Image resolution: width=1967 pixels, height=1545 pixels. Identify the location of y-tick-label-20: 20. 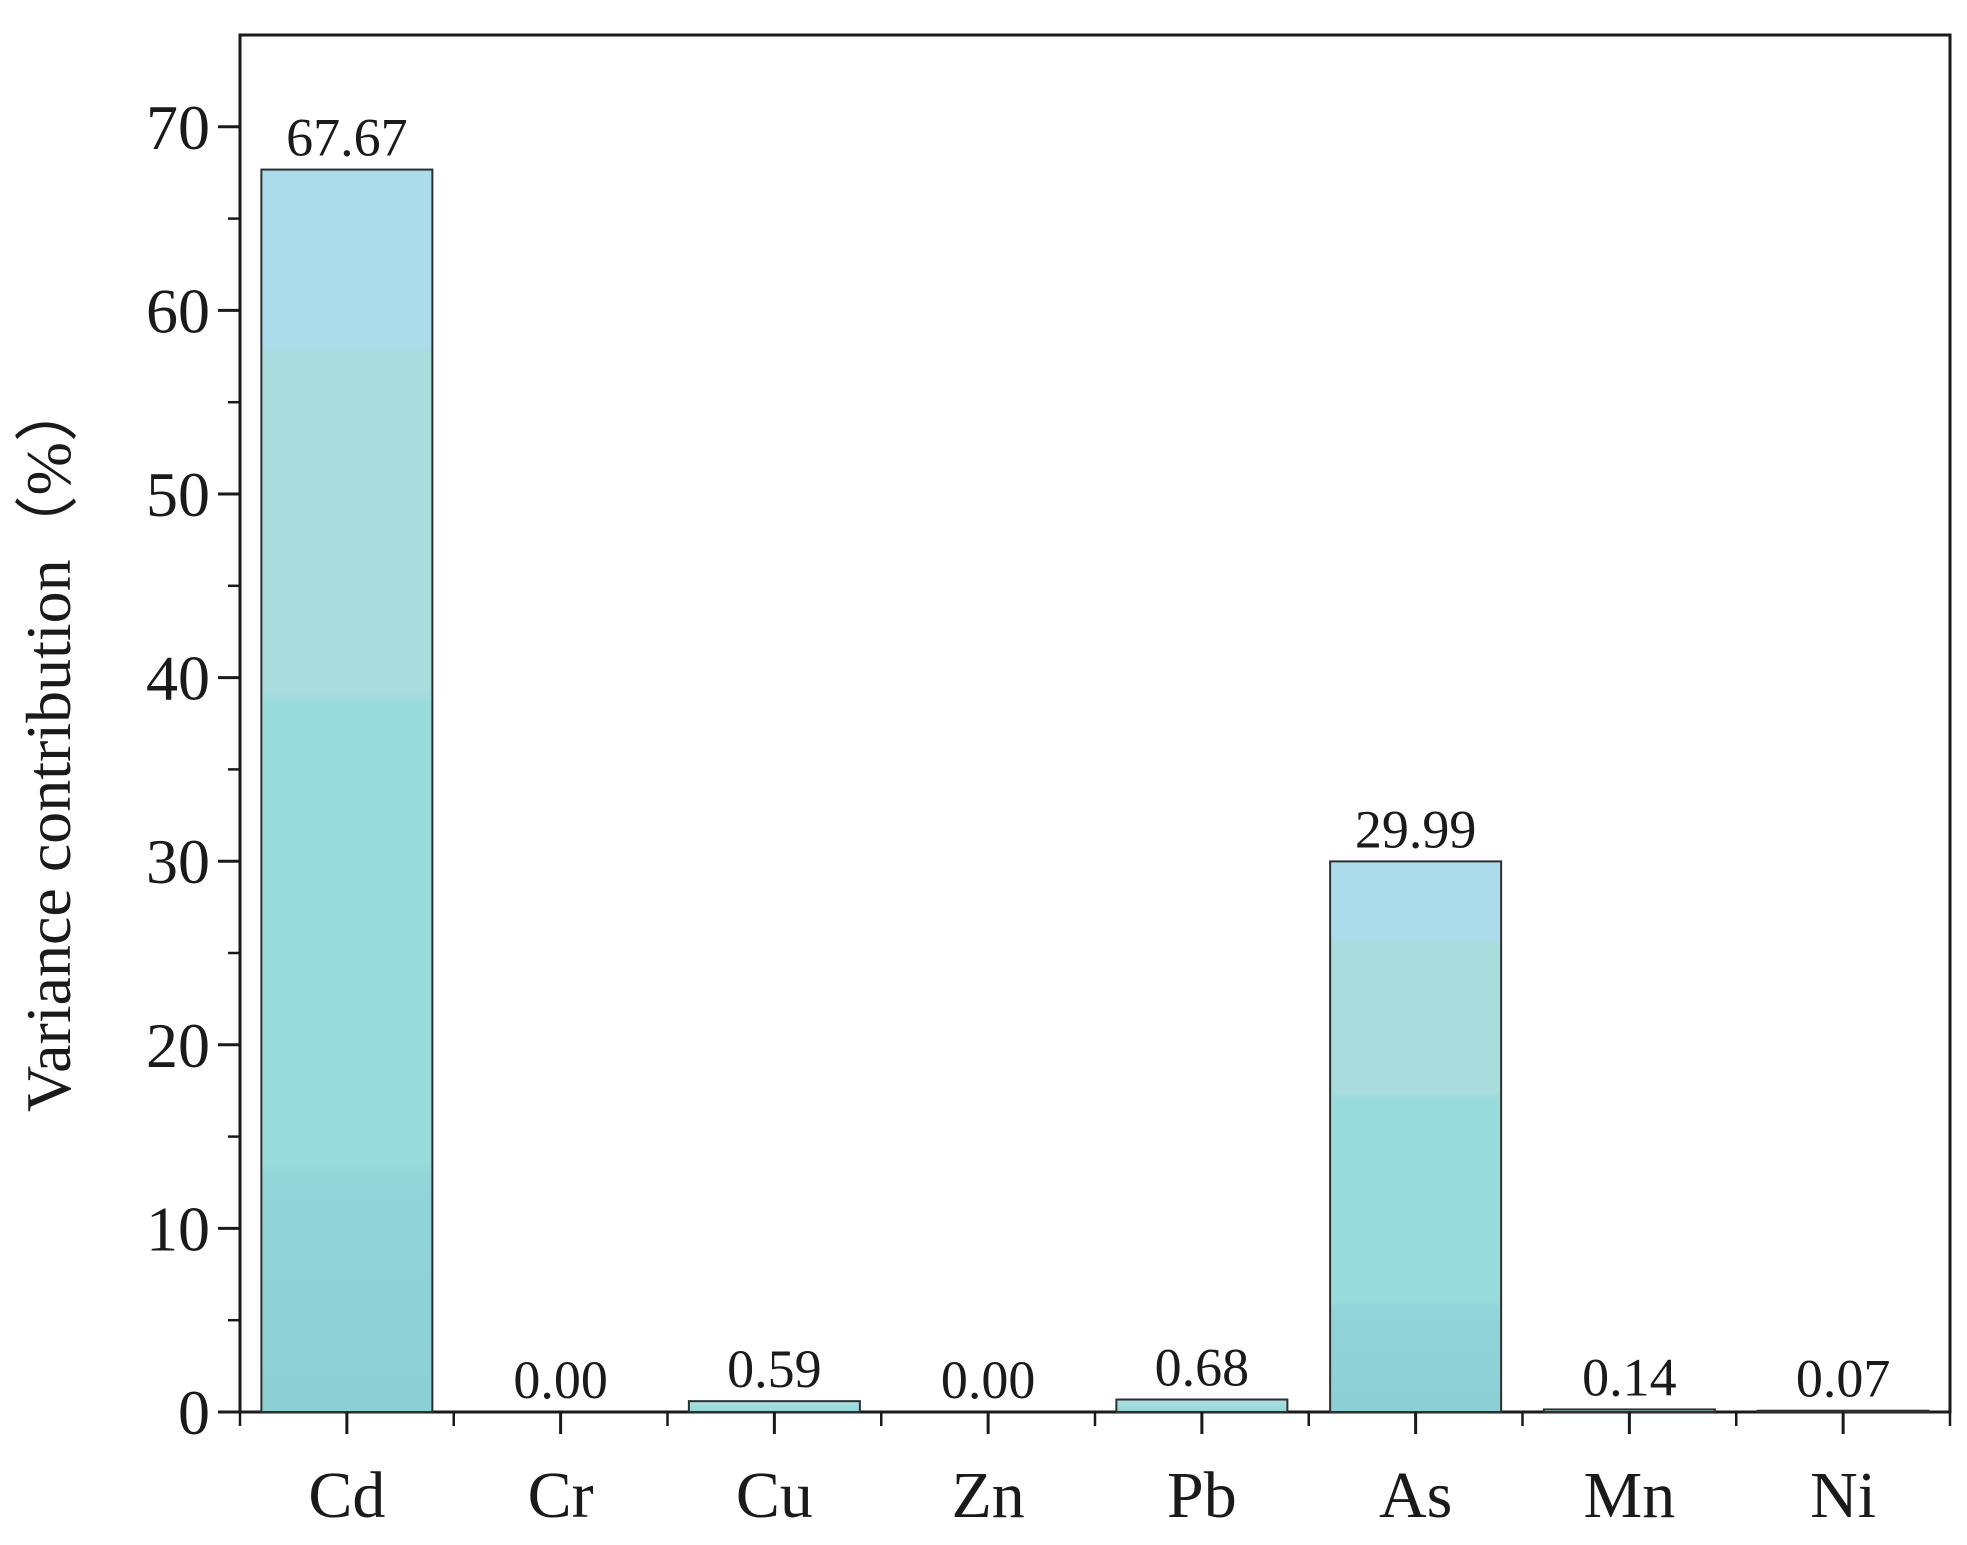
(178, 1045).